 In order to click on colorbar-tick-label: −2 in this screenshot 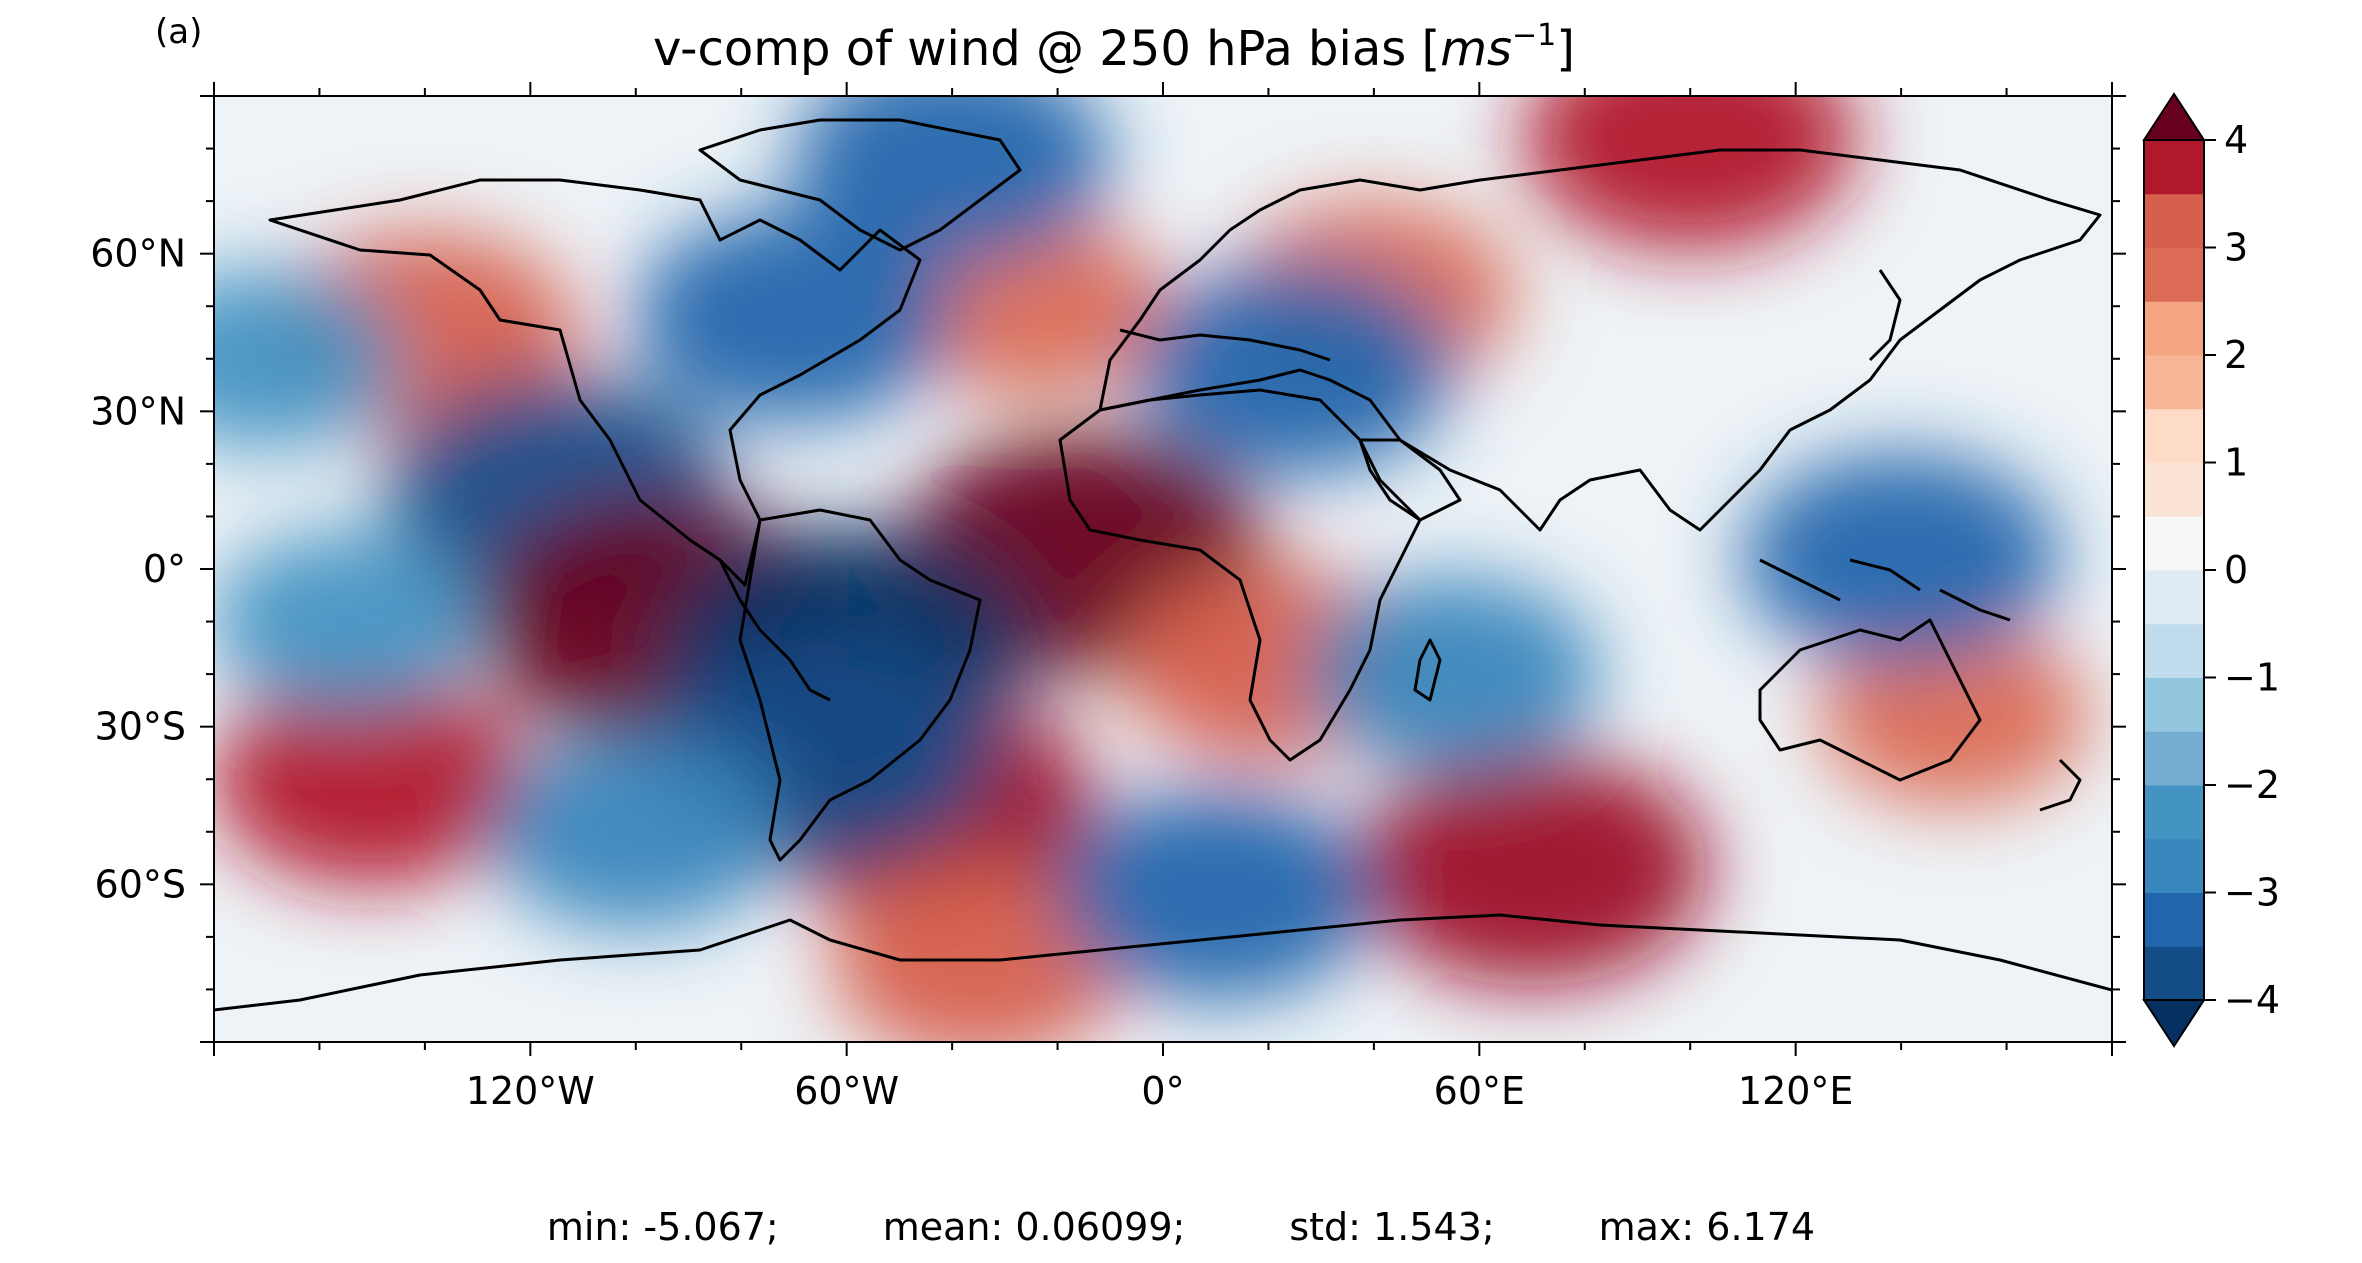, I will do `click(2252, 785)`.